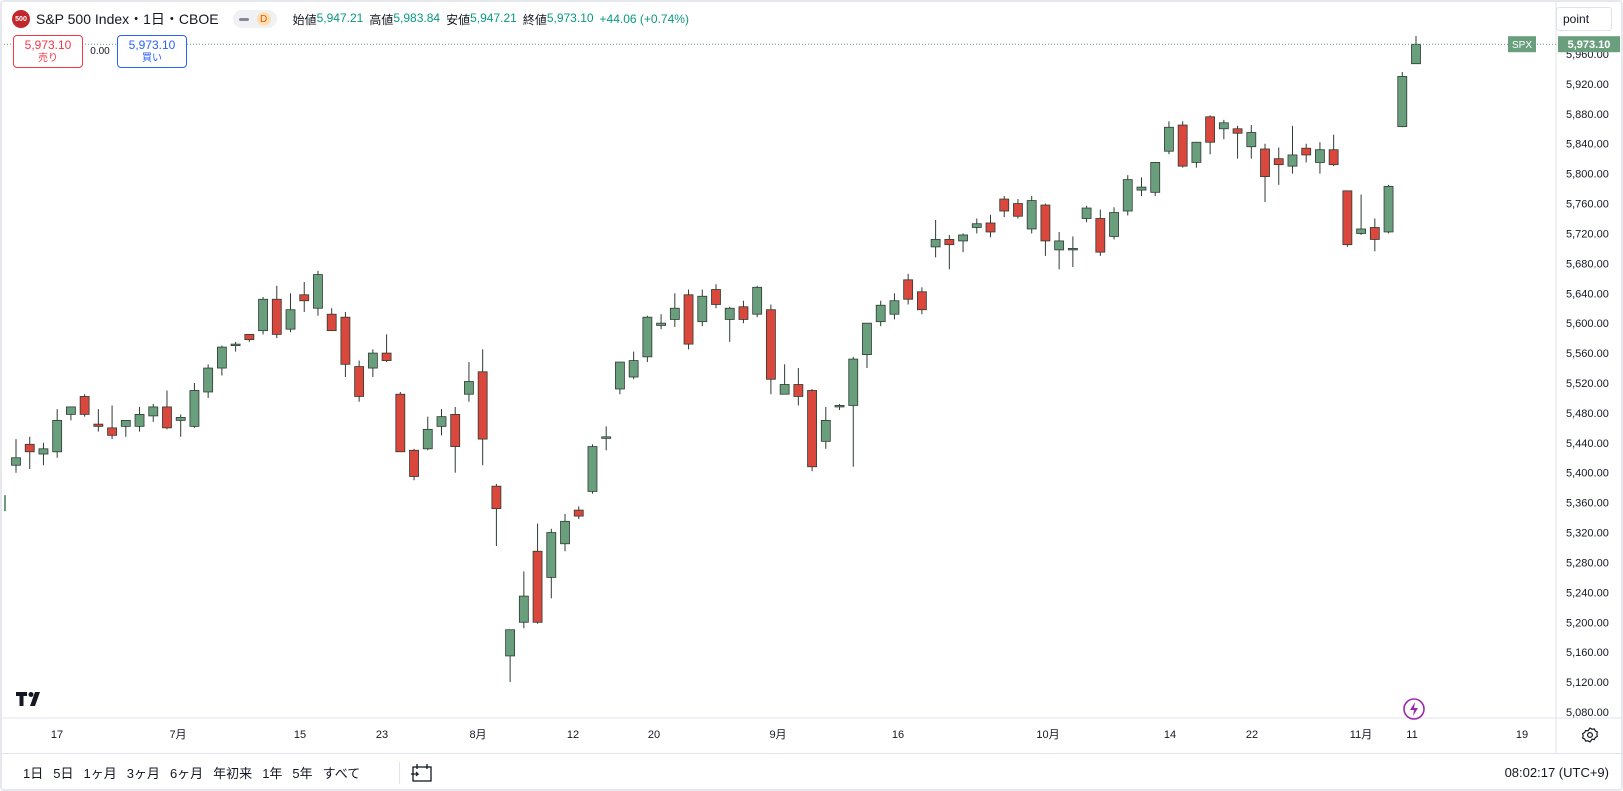 This screenshot has width=1623, height=791. Describe the element at coordinates (1556, 772) in the screenshot. I see `clock-timezone: 08:02:17 (UTC+9)` at that location.